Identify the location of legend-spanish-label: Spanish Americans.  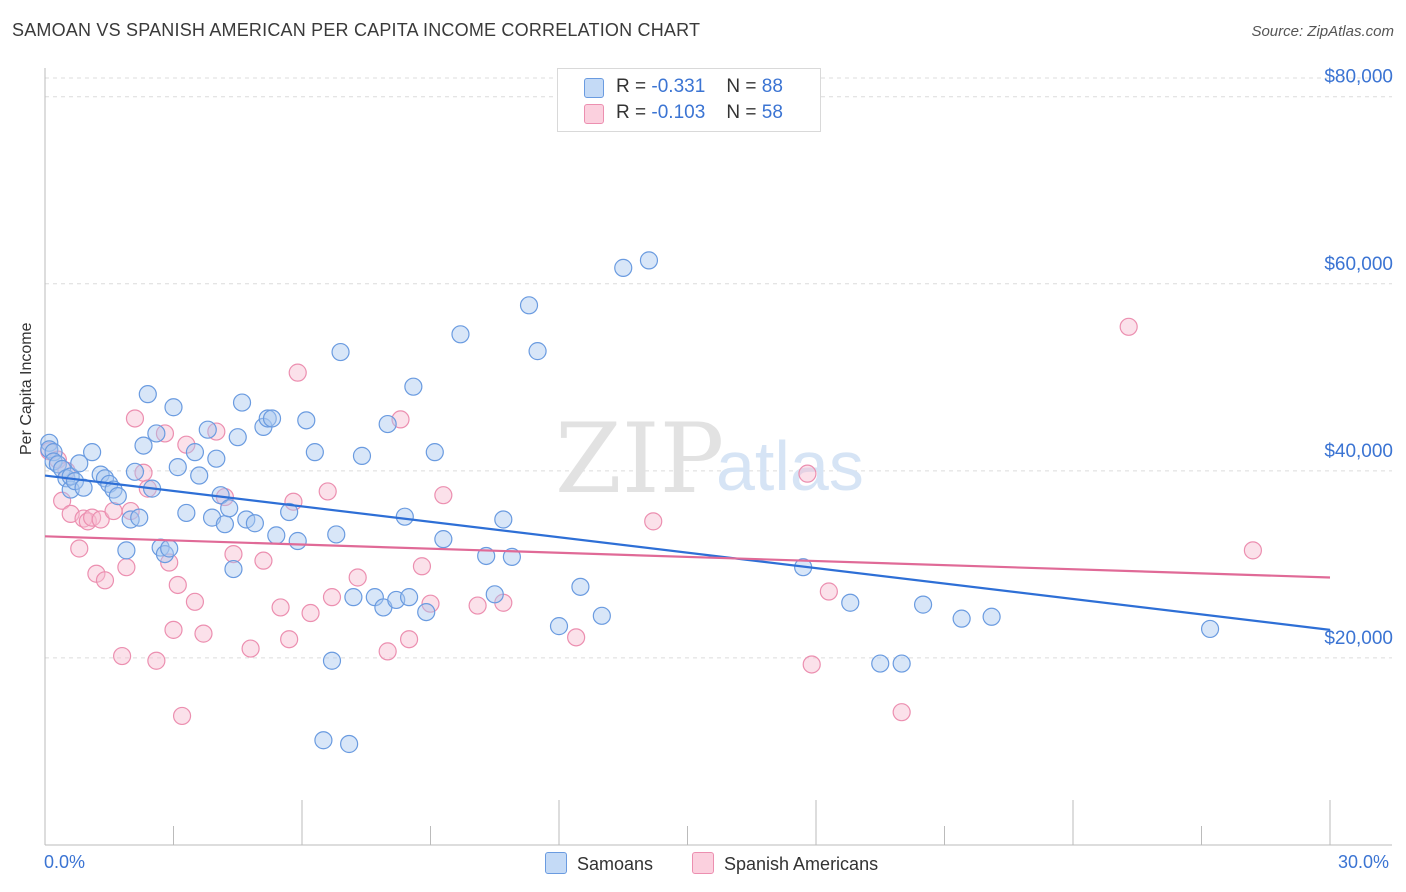
(801, 864).